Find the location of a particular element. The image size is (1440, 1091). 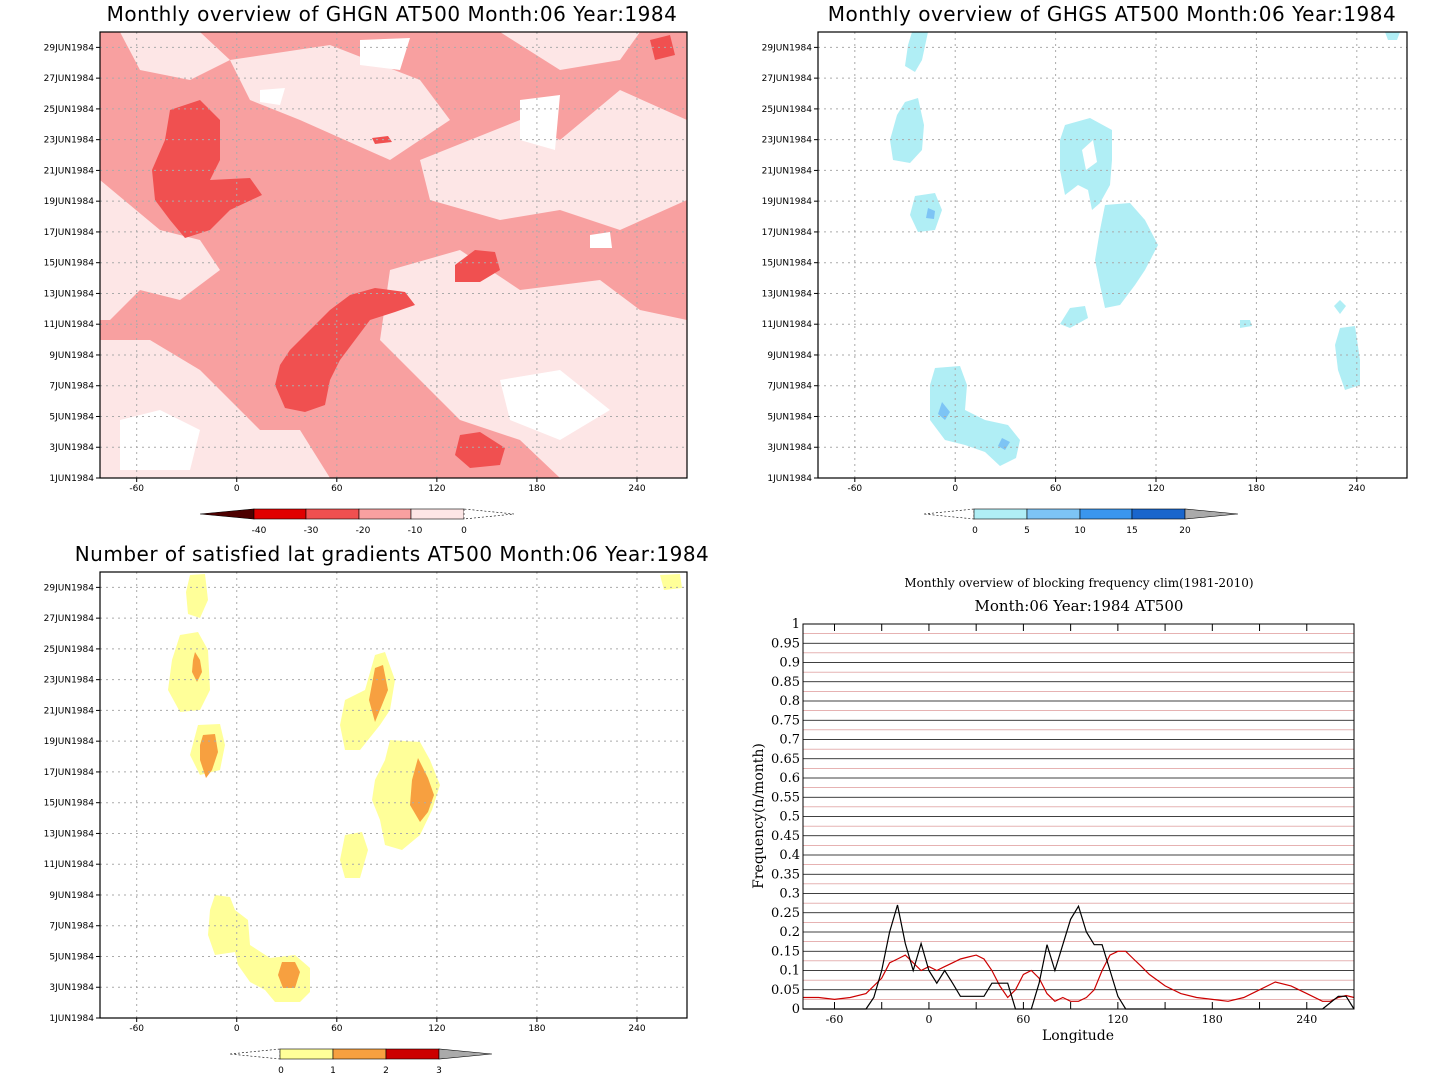

date-tick-label: 3JUN1984 is located at coordinates (789, 448).